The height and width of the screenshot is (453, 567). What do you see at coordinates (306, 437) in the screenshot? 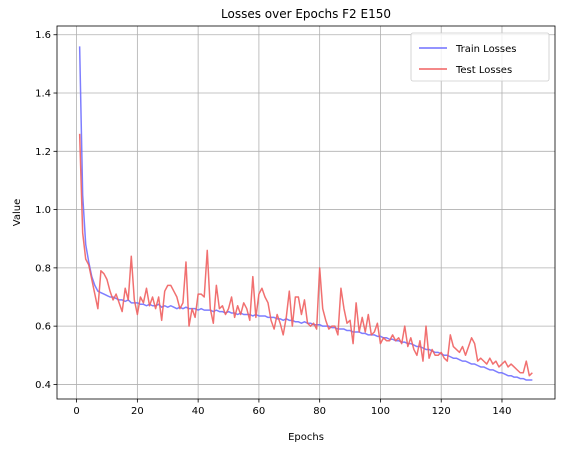
I see `x-axis-label: Epochs` at bounding box center [306, 437].